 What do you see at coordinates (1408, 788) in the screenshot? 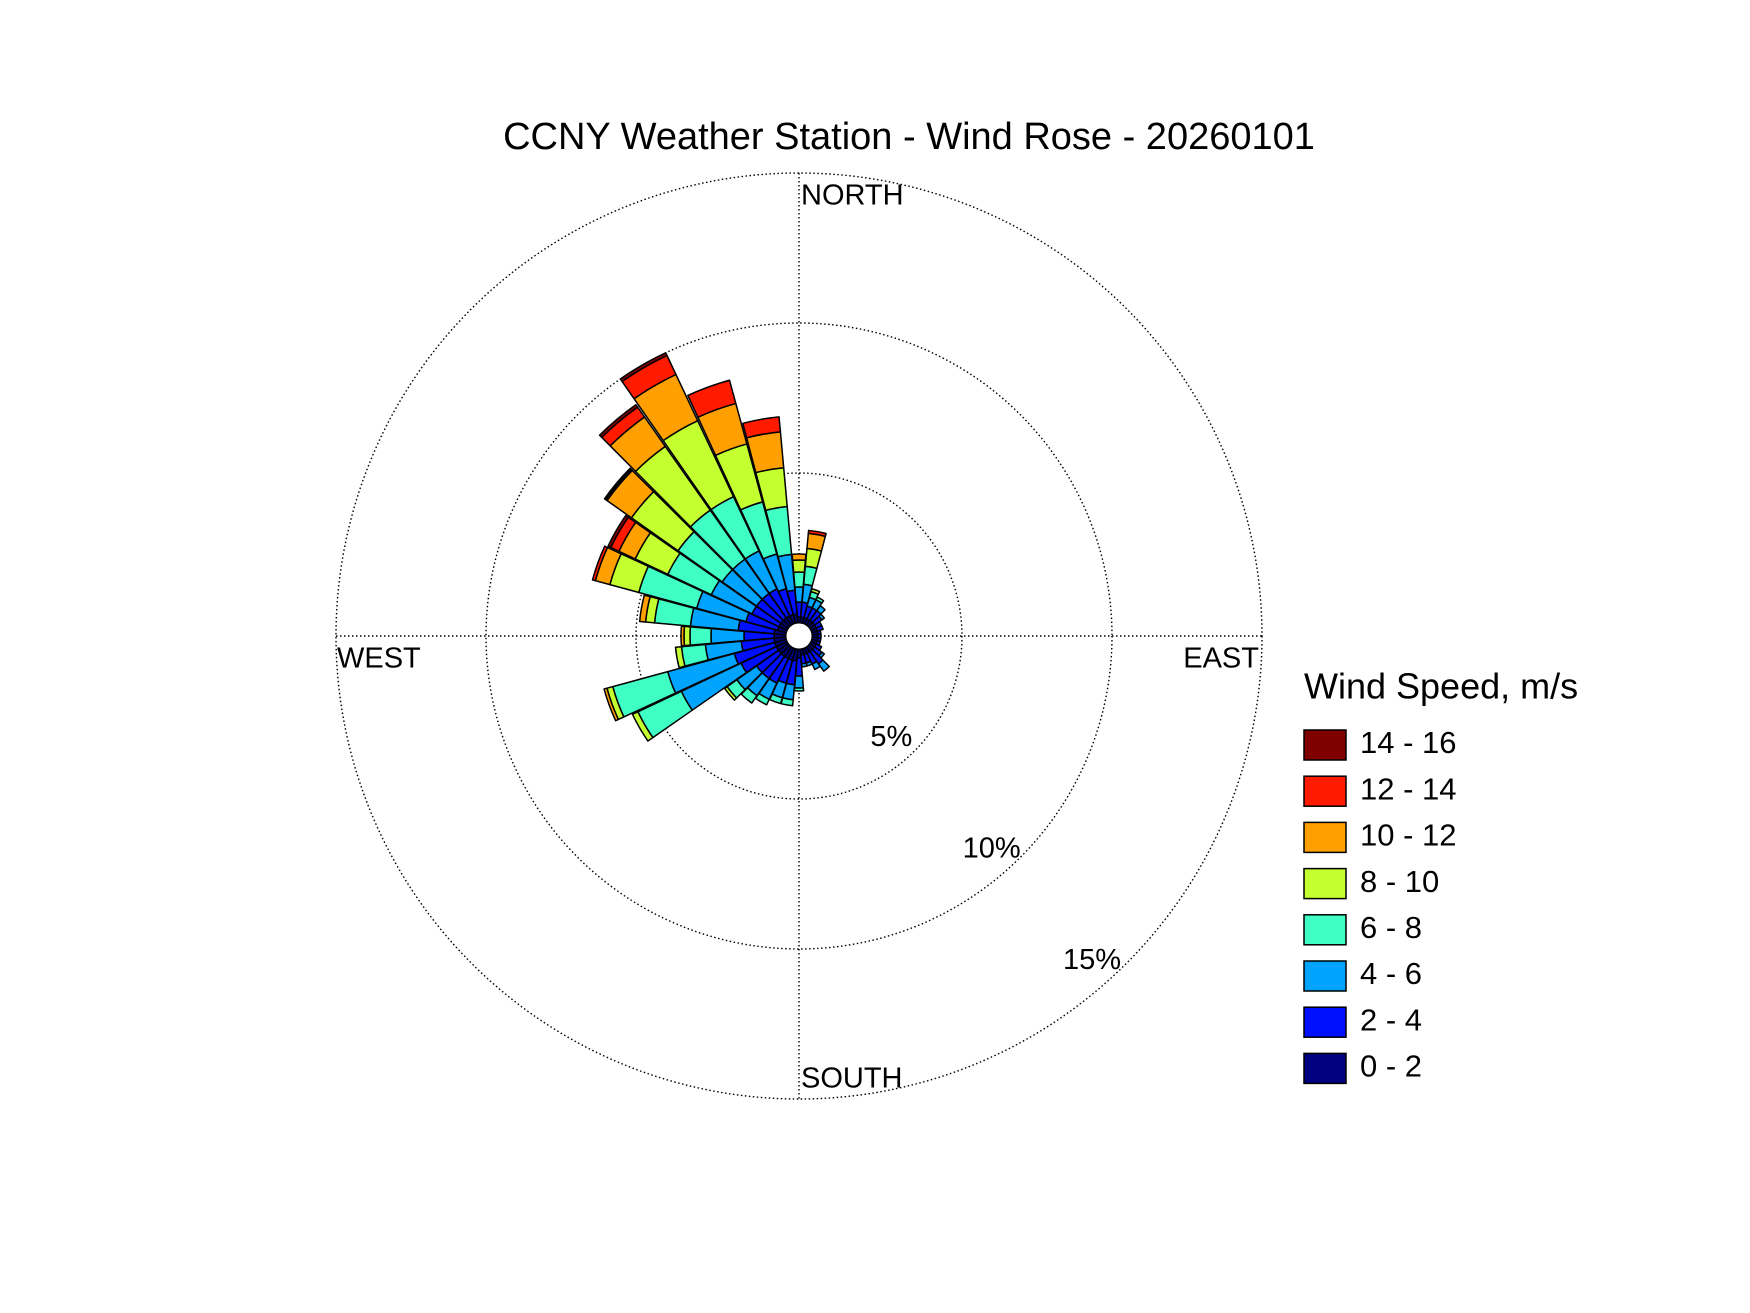
I see `legend-label: 12 - 14` at bounding box center [1408, 788].